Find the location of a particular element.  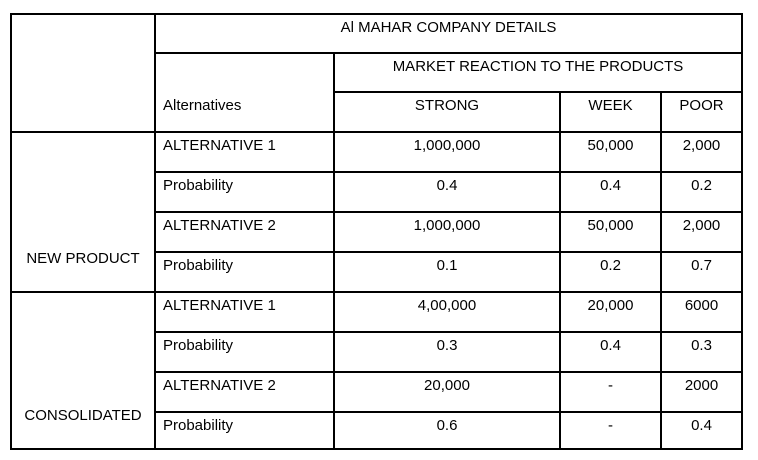

value-cell: 0.7 is located at coordinates (701, 272).